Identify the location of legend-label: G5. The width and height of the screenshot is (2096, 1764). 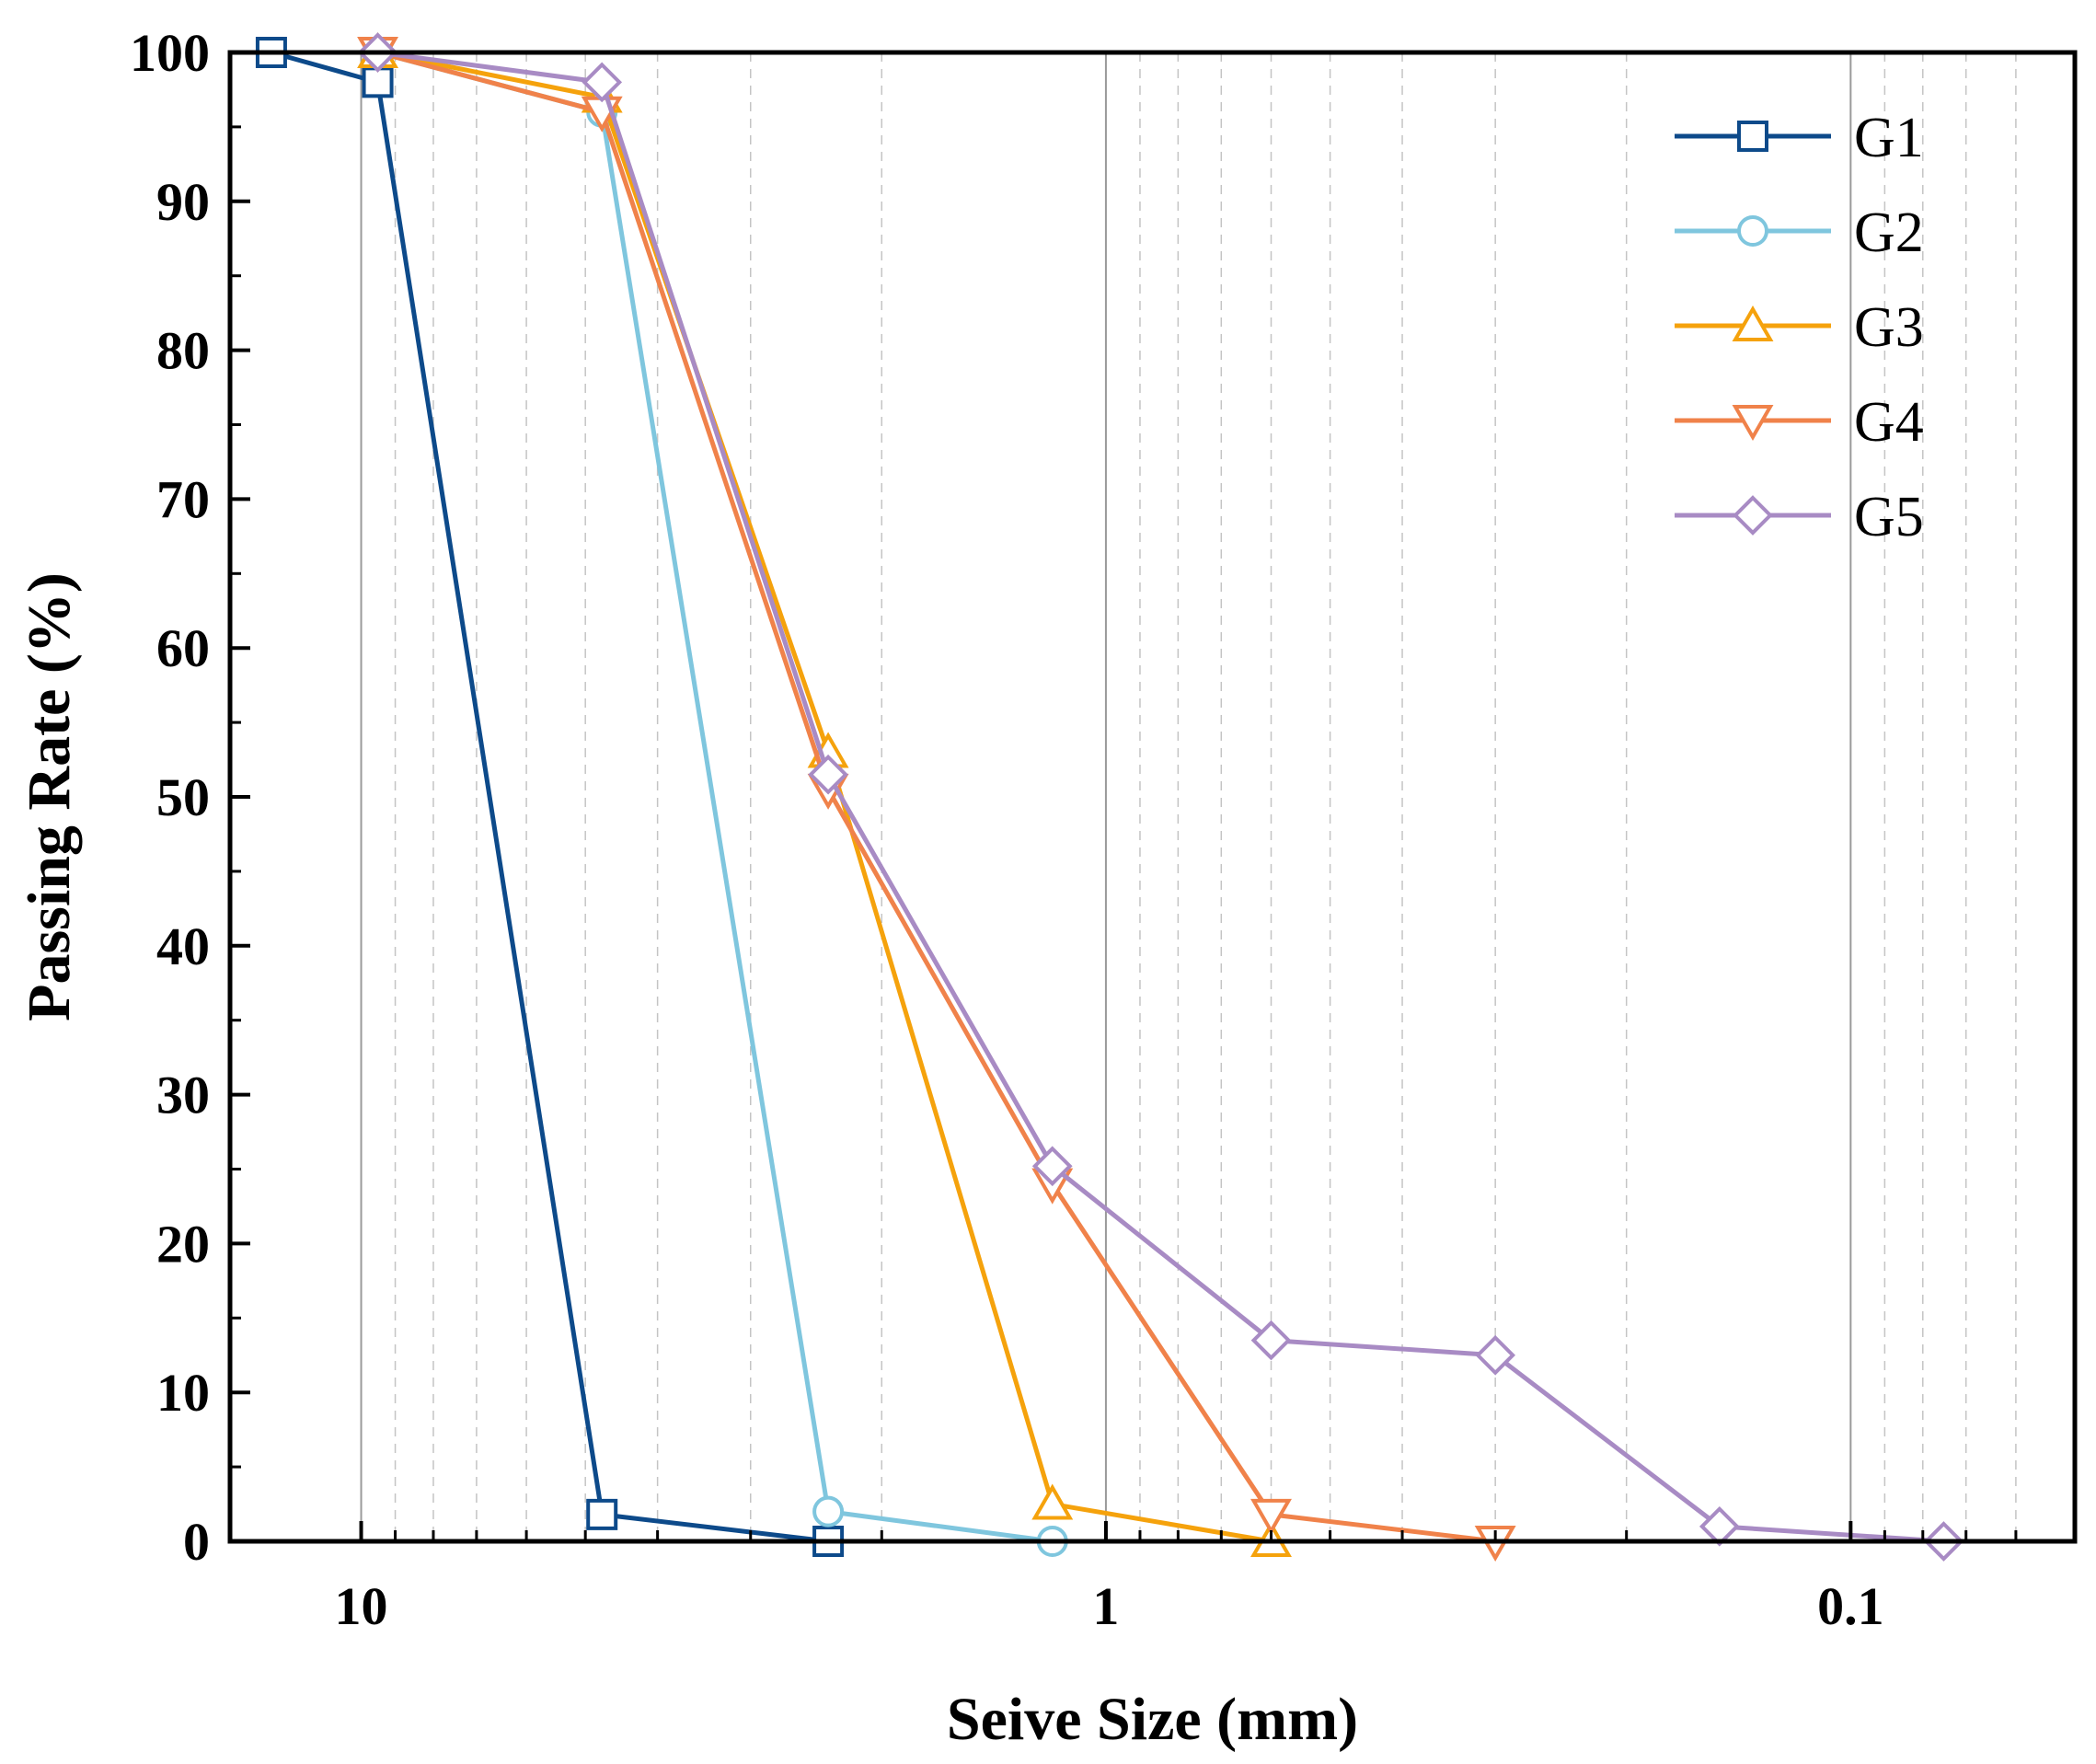
(1889, 517).